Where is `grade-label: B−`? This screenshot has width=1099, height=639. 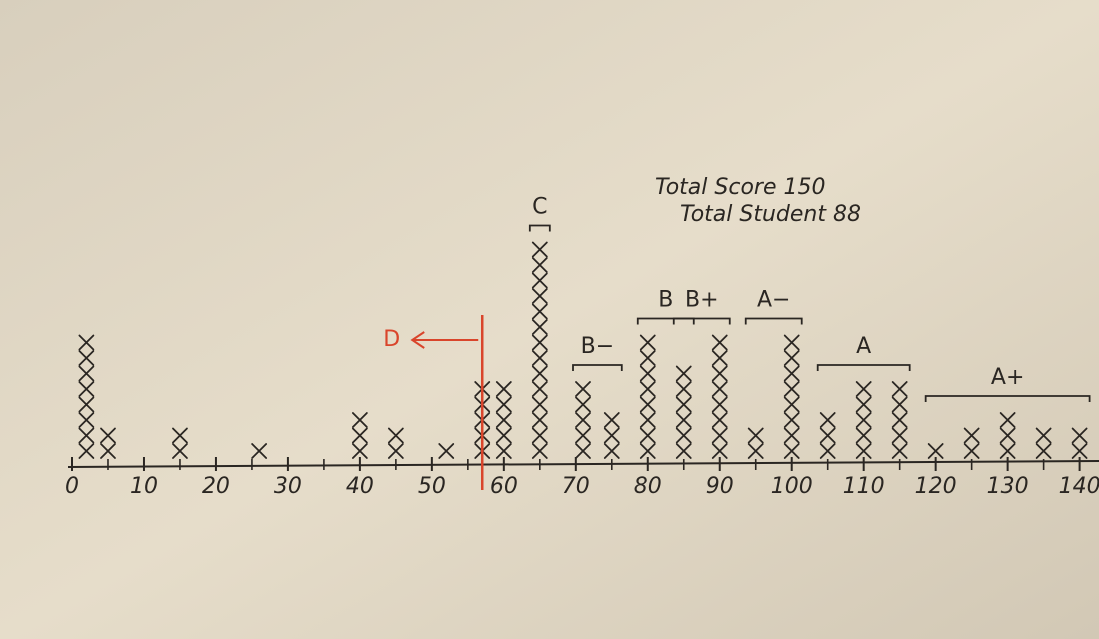
grade-label: B− is located at coordinates (598, 346).